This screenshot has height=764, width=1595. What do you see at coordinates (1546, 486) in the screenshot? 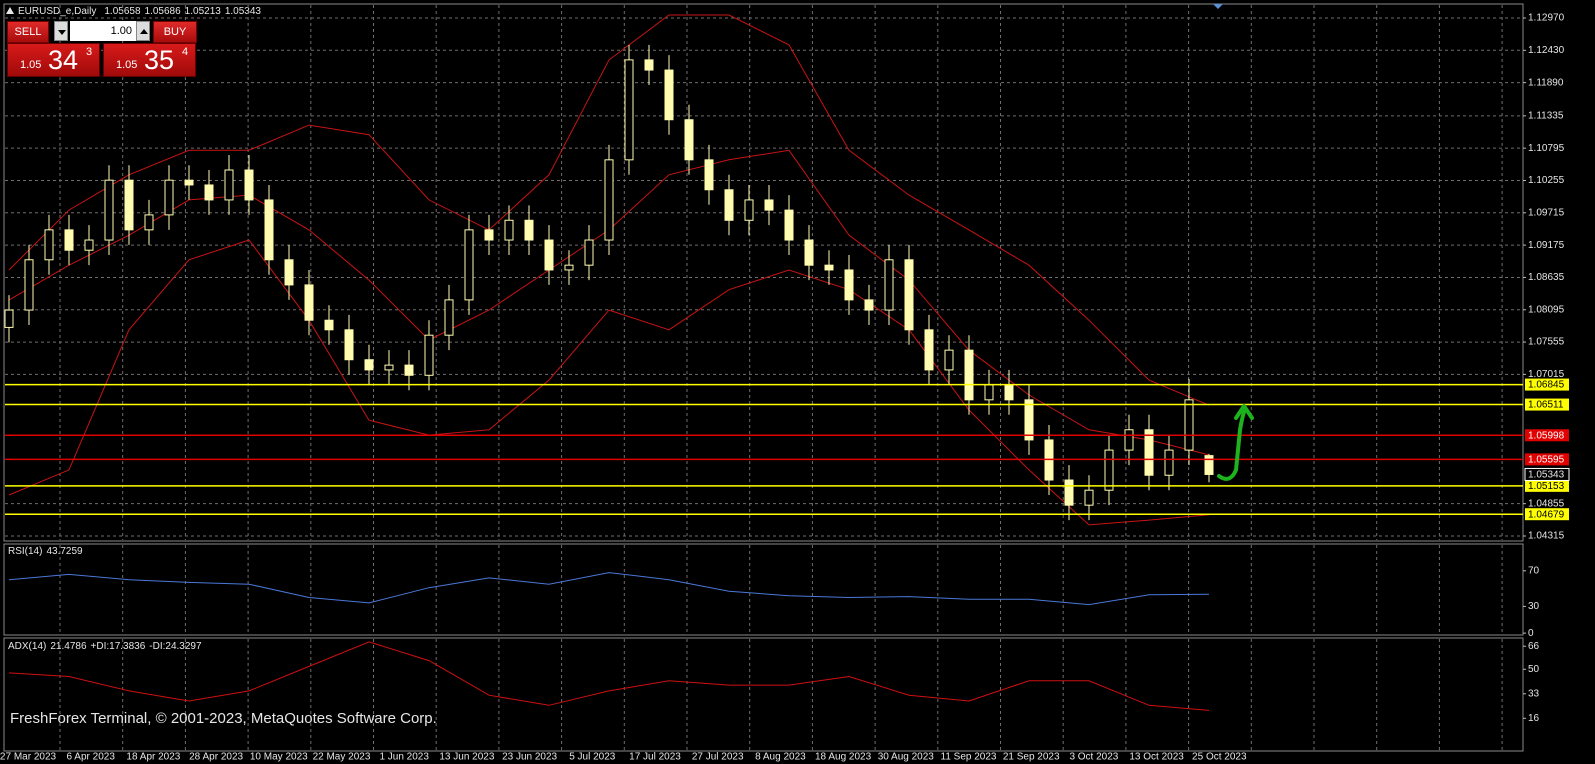
I see `level-label: 1.05153` at bounding box center [1546, 486].